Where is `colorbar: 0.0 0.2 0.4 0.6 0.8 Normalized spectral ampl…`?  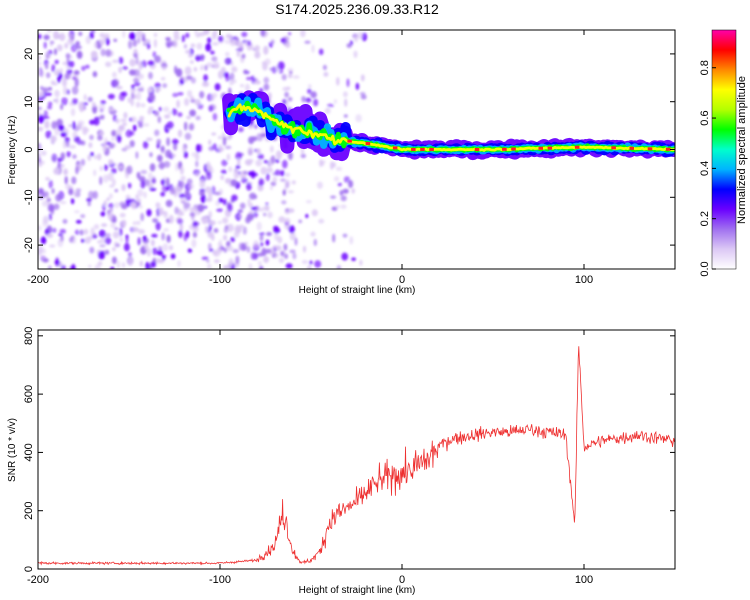 colorbar: 0.0 0.2 0.4 0.6 0.8 Normalized spectral ampl… is located at coordinates (723, 153).